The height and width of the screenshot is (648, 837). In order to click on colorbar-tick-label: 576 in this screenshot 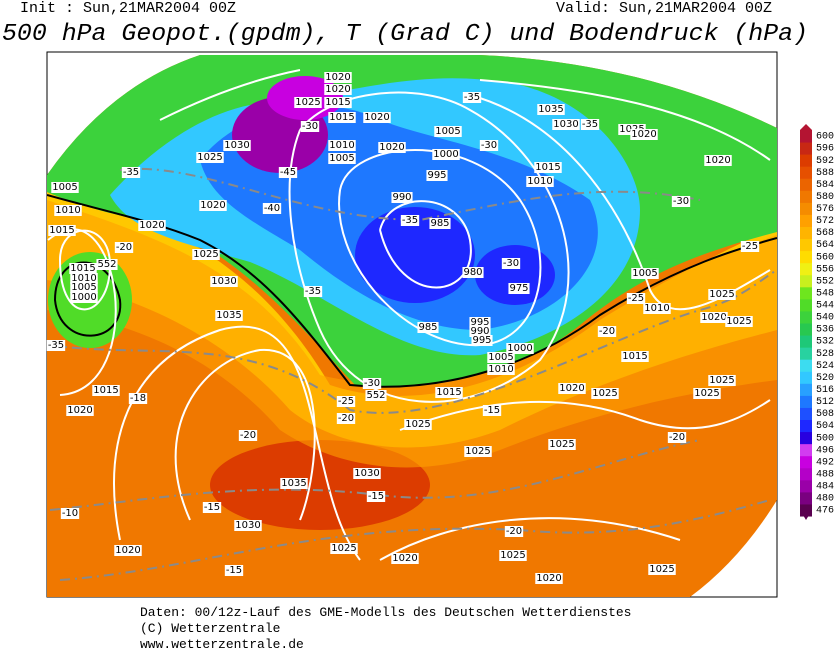, I will do `click(825, 209)`.